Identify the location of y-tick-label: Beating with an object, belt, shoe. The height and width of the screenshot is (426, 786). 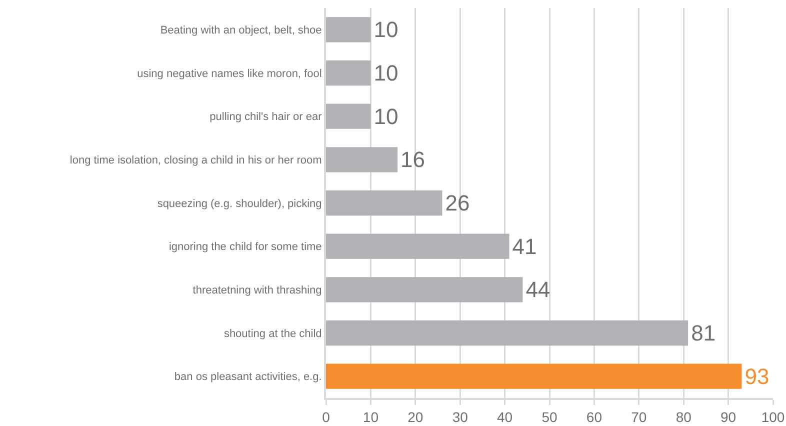
(241, 30).